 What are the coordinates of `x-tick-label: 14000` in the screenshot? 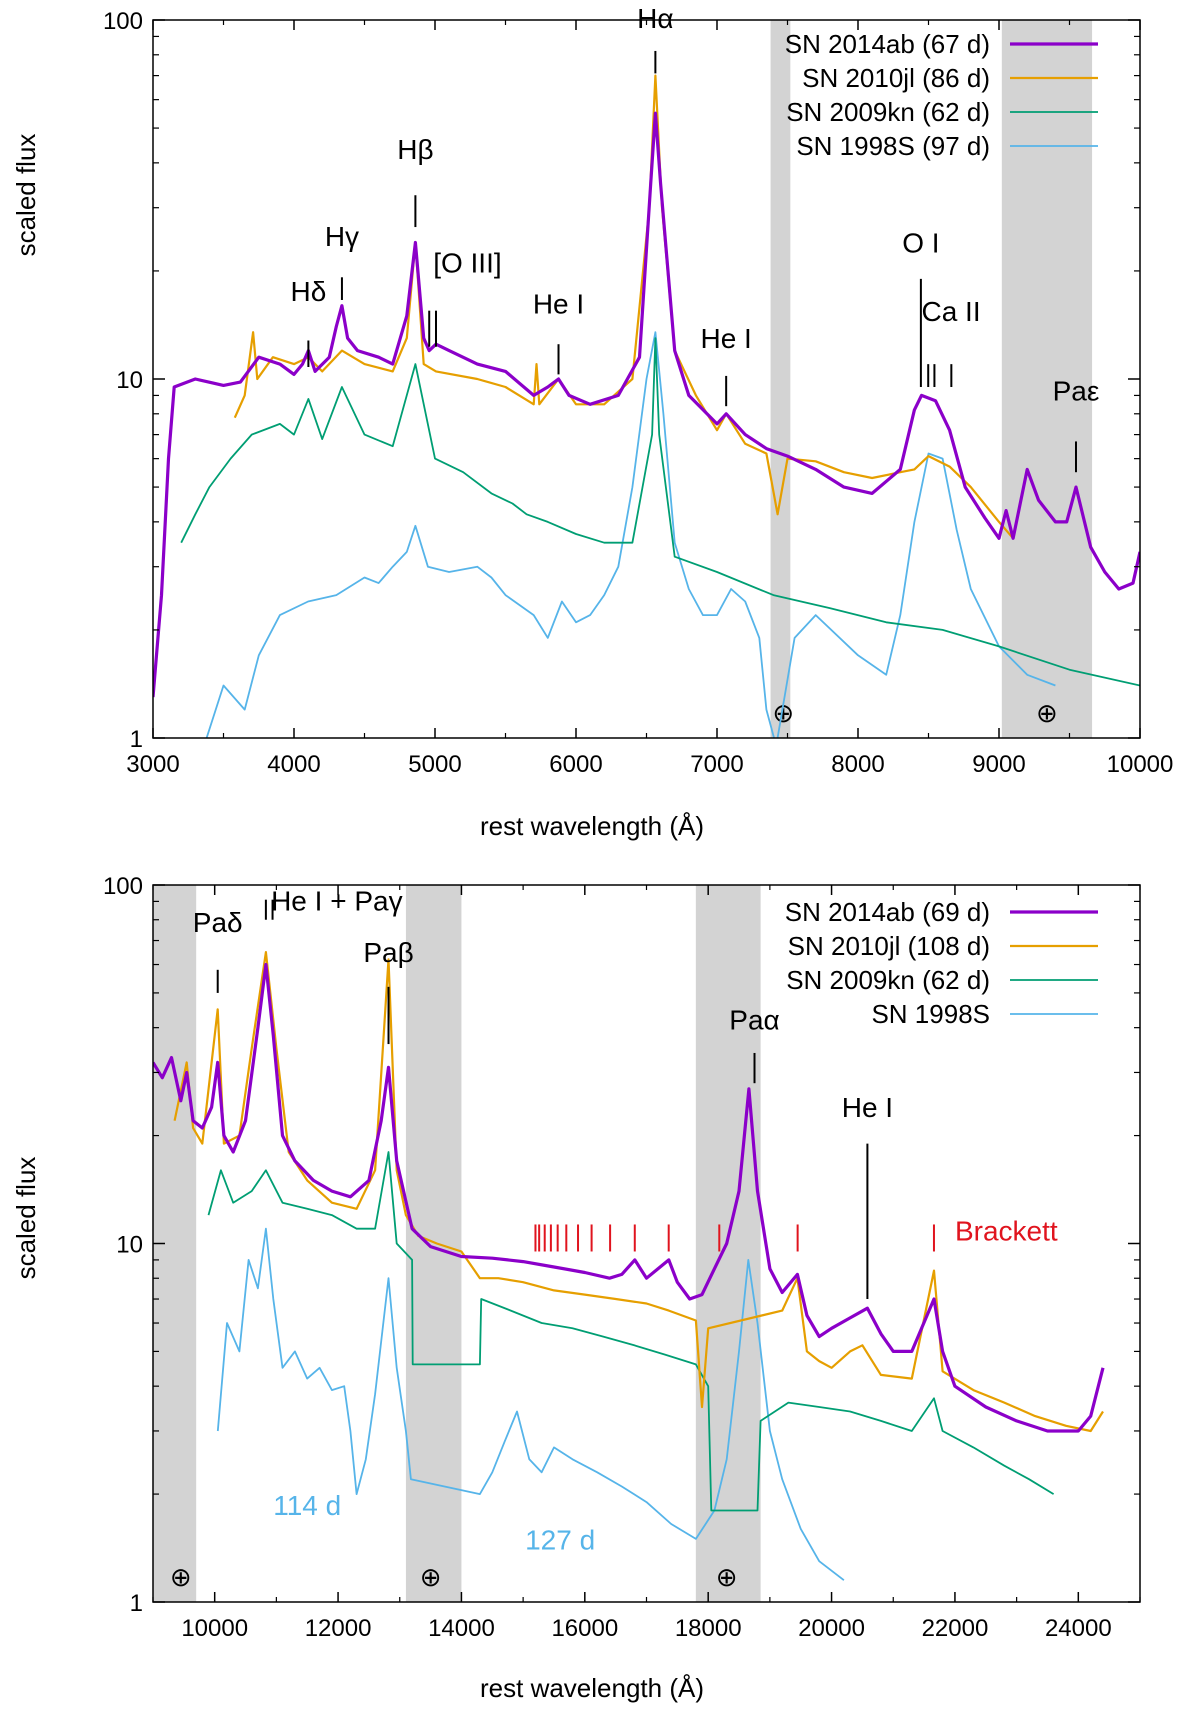 It's located at (461, 1628).